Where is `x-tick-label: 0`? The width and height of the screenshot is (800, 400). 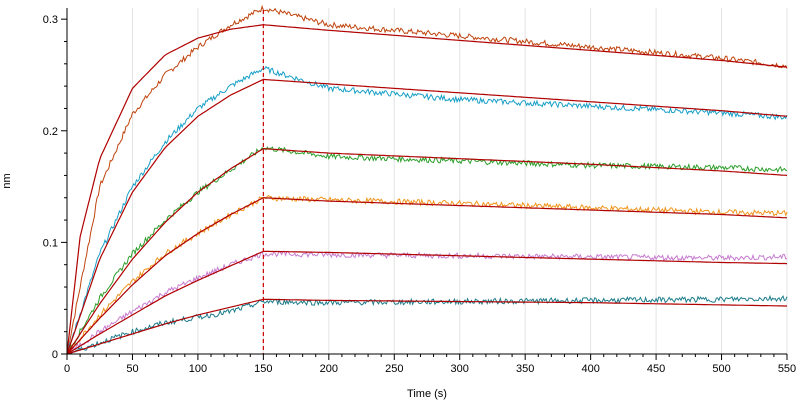 x-tick-label: 0 is located at coordinates (67, 369).